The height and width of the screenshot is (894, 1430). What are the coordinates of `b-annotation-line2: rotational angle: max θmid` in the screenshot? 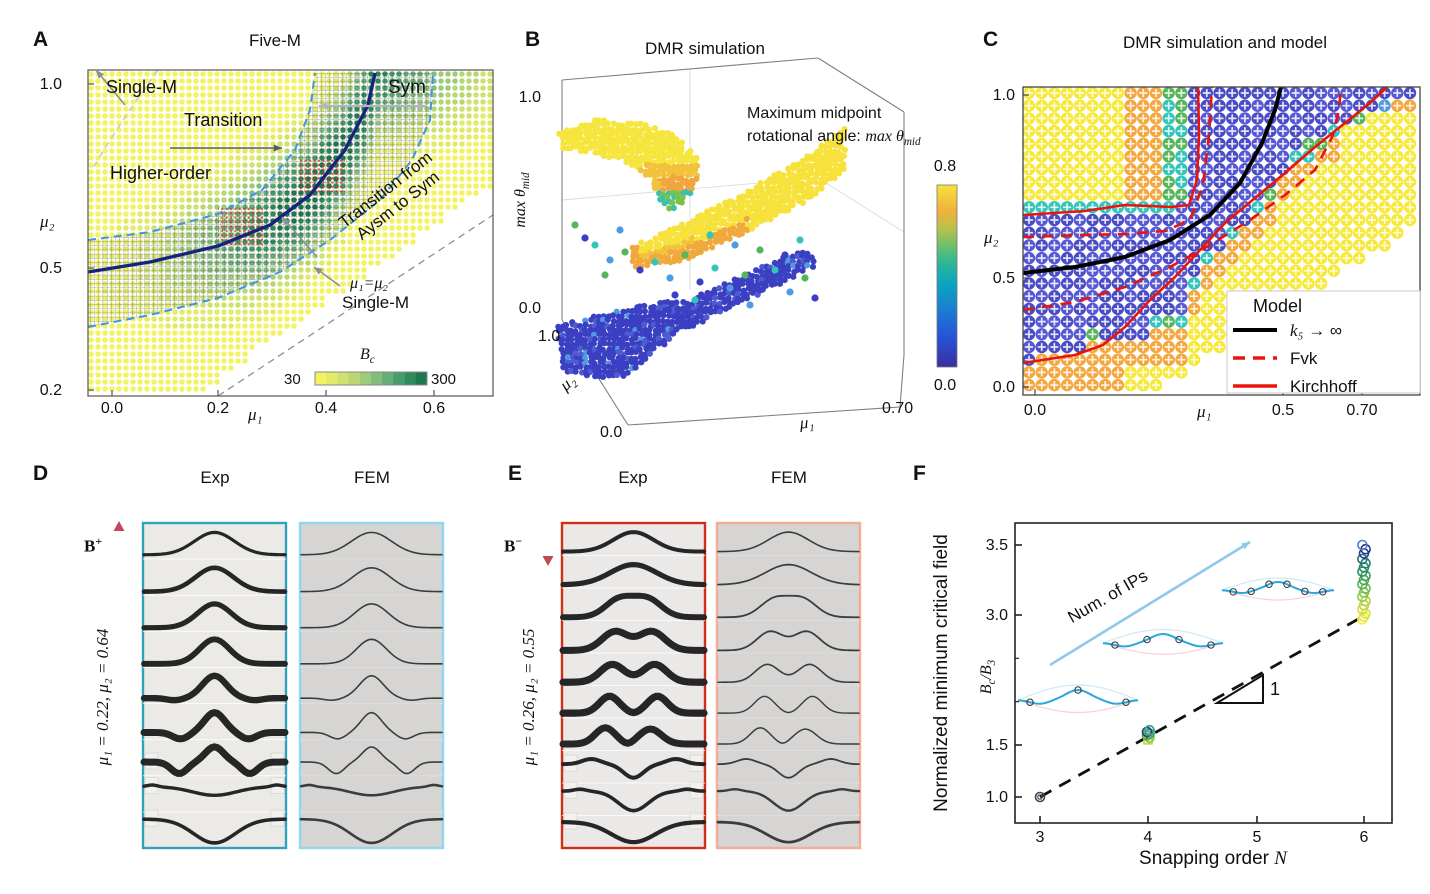 It's located at (834, 138).